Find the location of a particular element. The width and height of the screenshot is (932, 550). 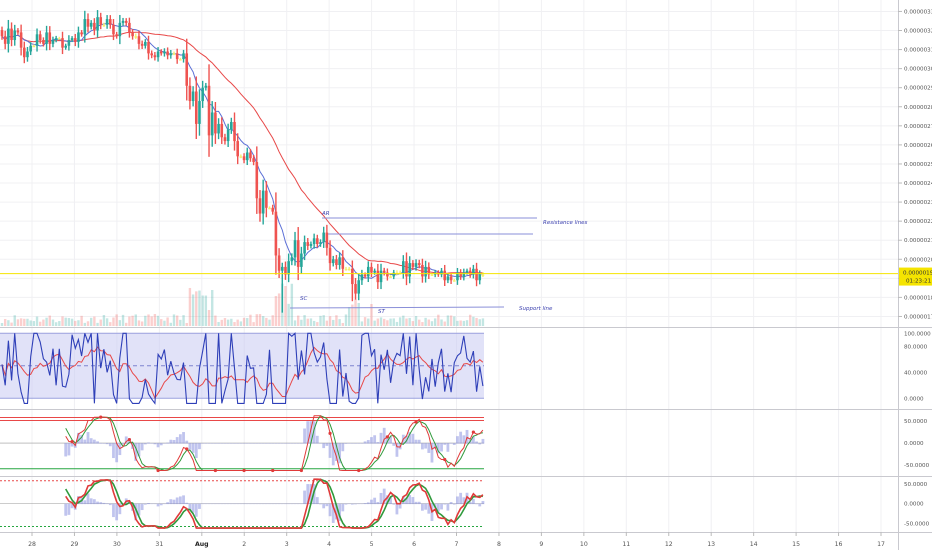

price-axis-tick: 0.00000270 is located at coordinates (918, 127).